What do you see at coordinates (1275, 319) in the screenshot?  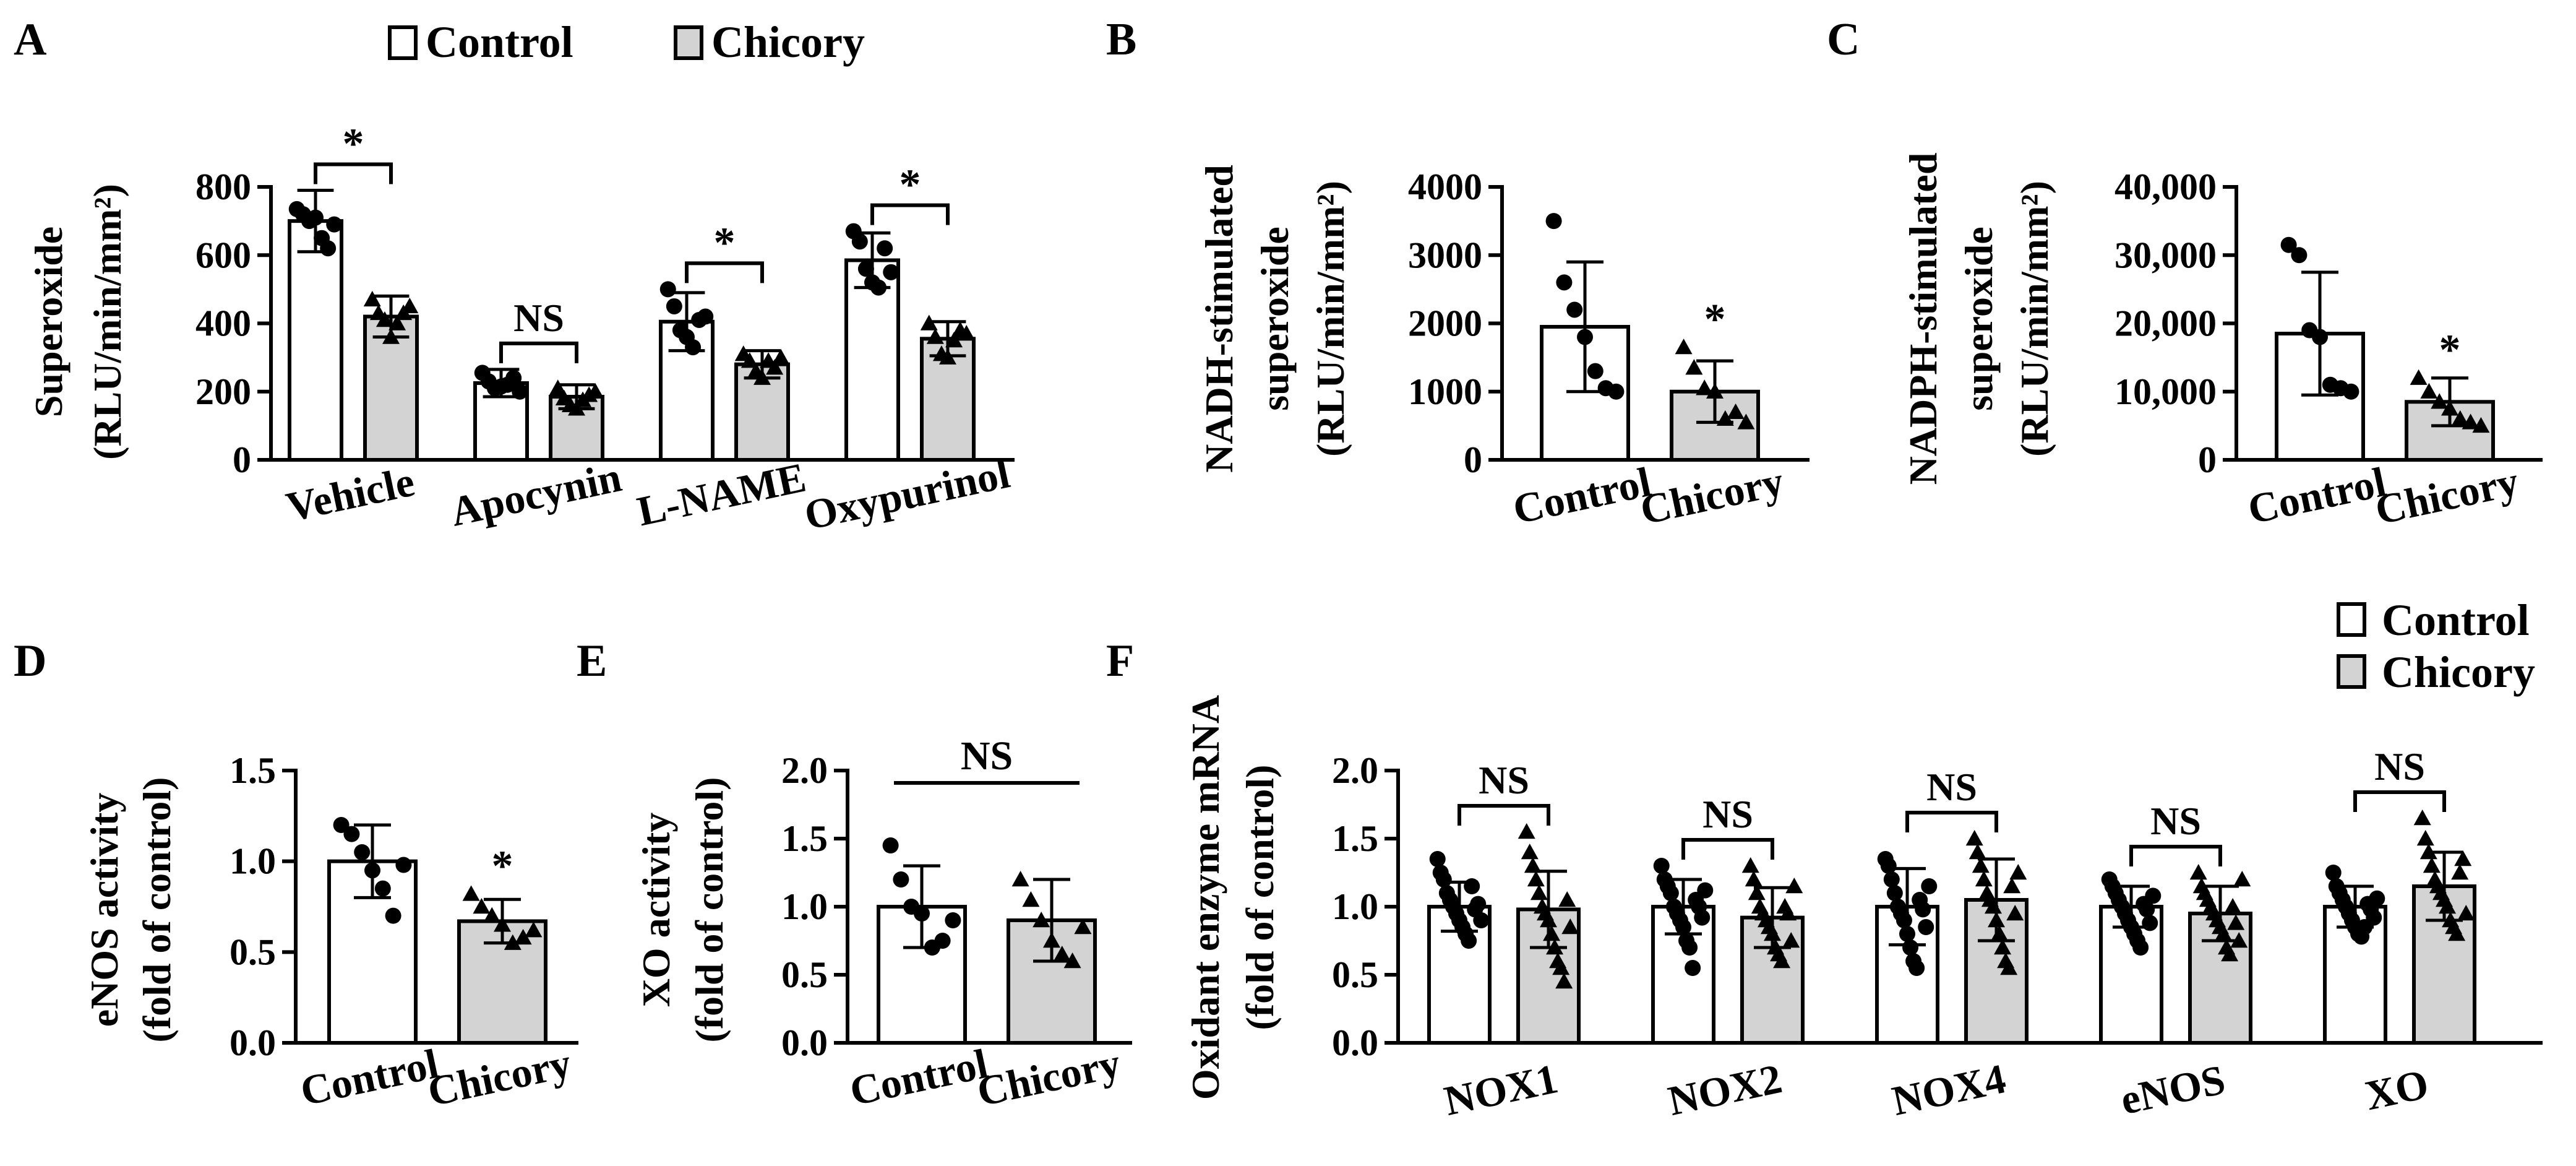 I see `y-axis-label-B: superoxide` at bounding box center [1275, 319].